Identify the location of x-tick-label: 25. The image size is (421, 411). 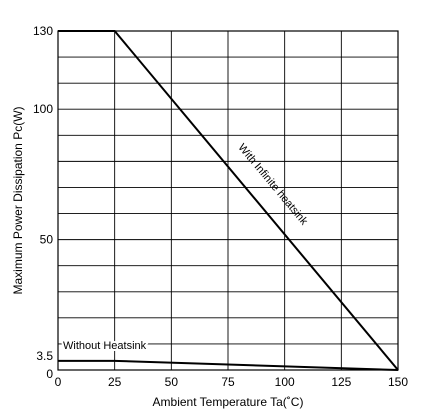
(115, 382).